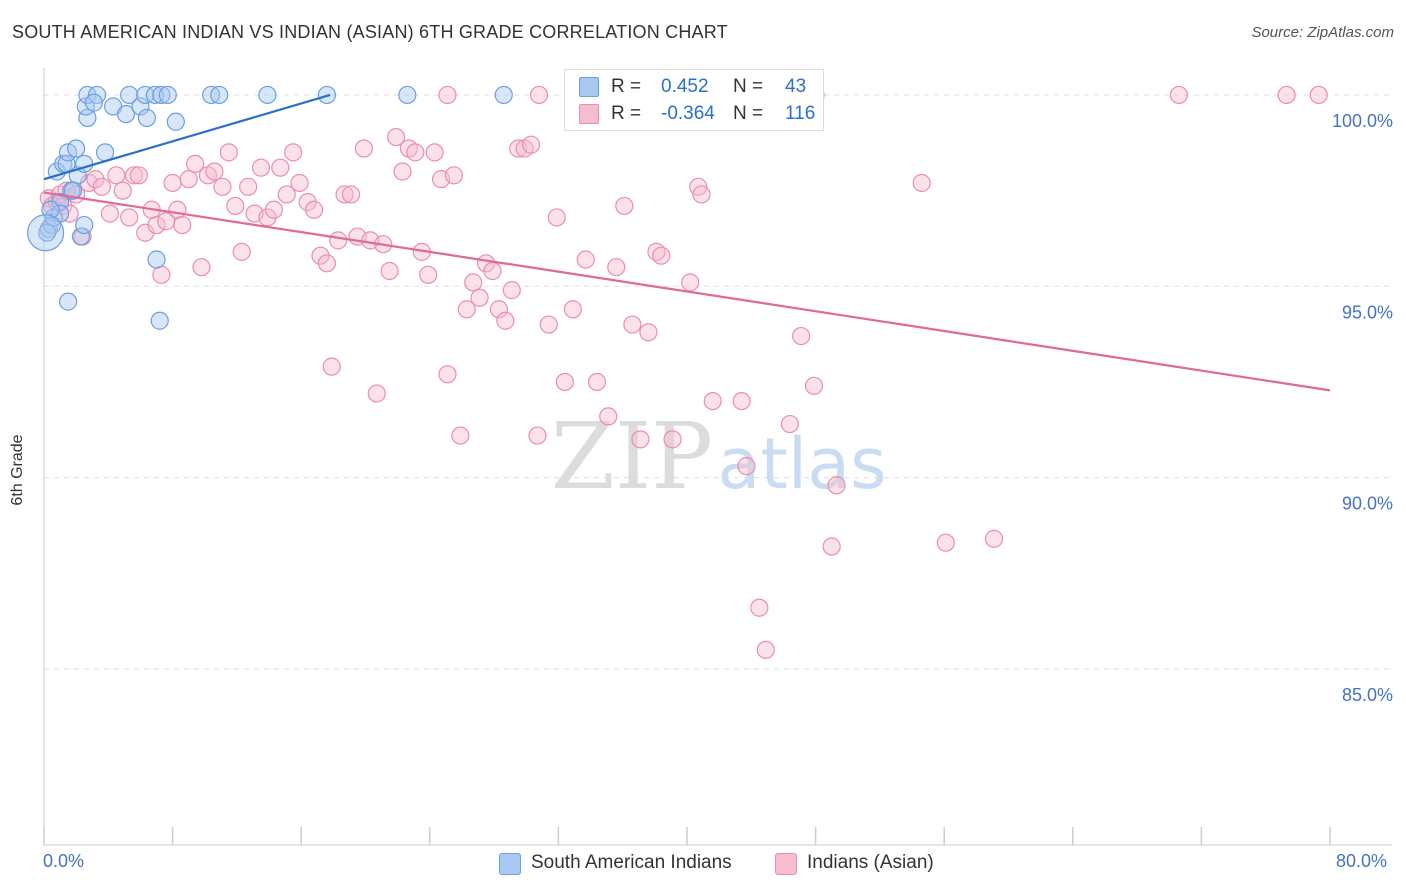  I want to click on watermark-zip: ZIP, so click(632, 456).